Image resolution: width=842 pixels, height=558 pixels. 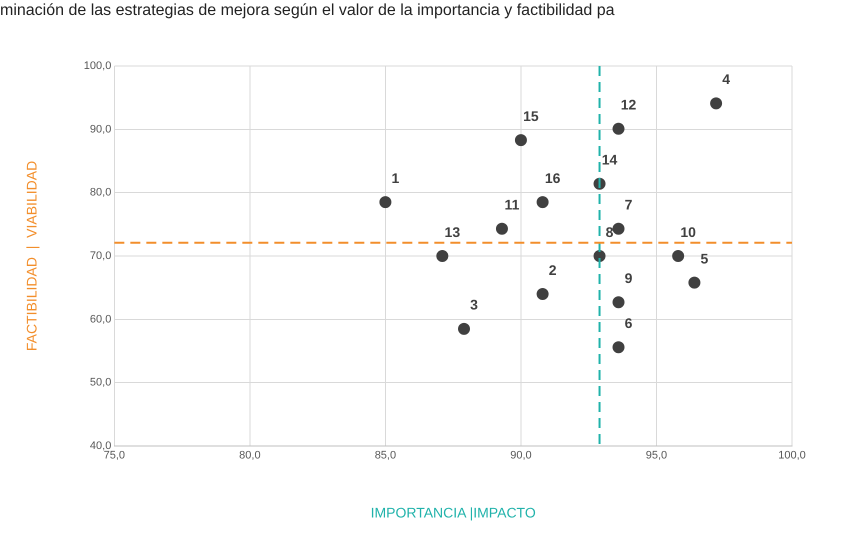 I want to click on annotation: 10, so click(x=688, y=232).